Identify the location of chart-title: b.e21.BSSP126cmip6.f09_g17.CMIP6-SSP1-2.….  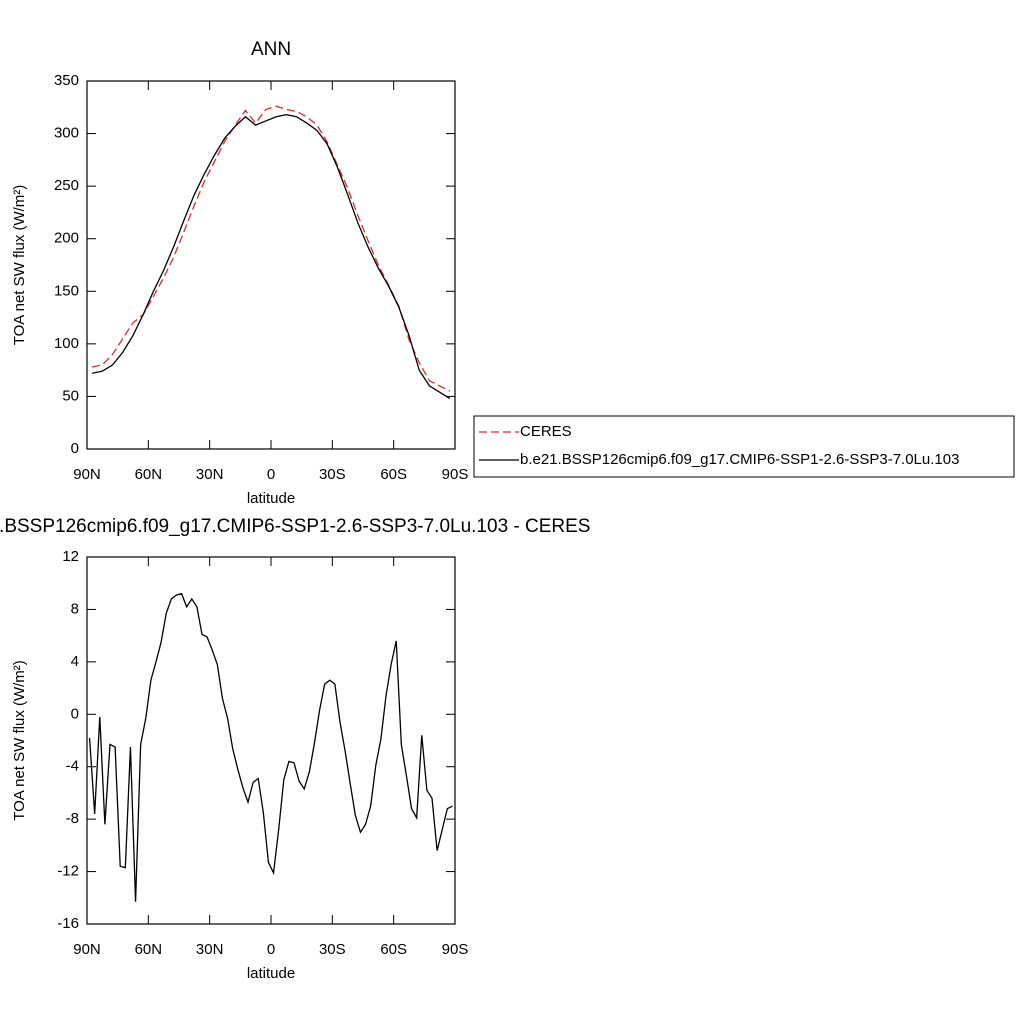
(295, 526).